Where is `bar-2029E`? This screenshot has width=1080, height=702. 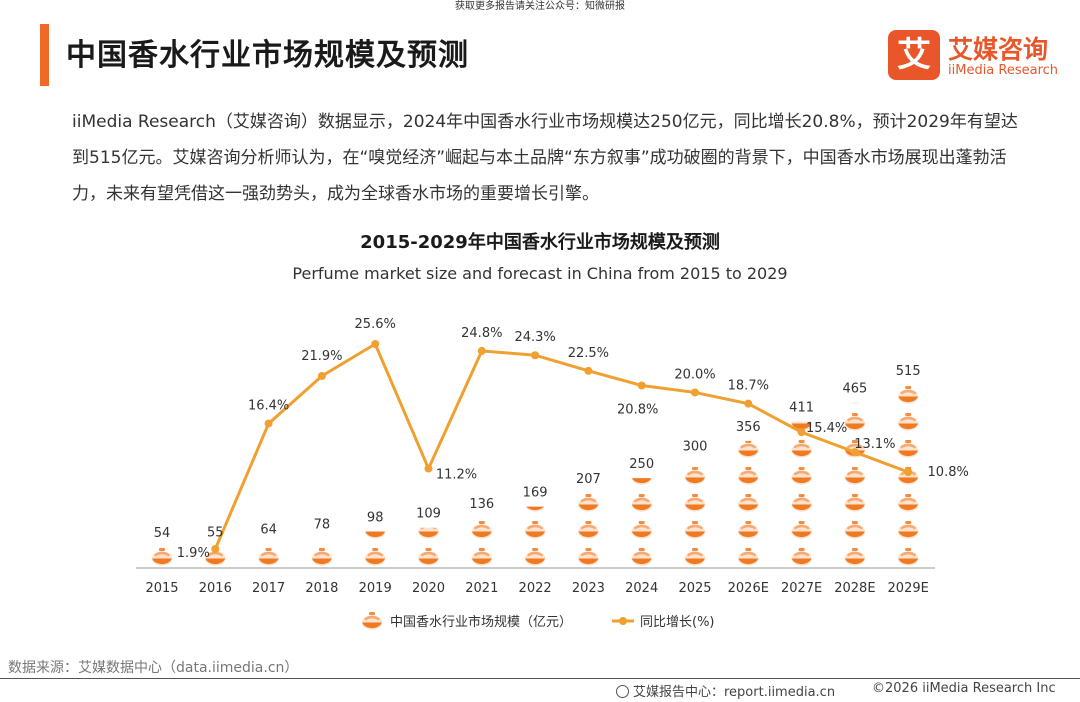
bar-2029E is located at coordinates (908, 476).